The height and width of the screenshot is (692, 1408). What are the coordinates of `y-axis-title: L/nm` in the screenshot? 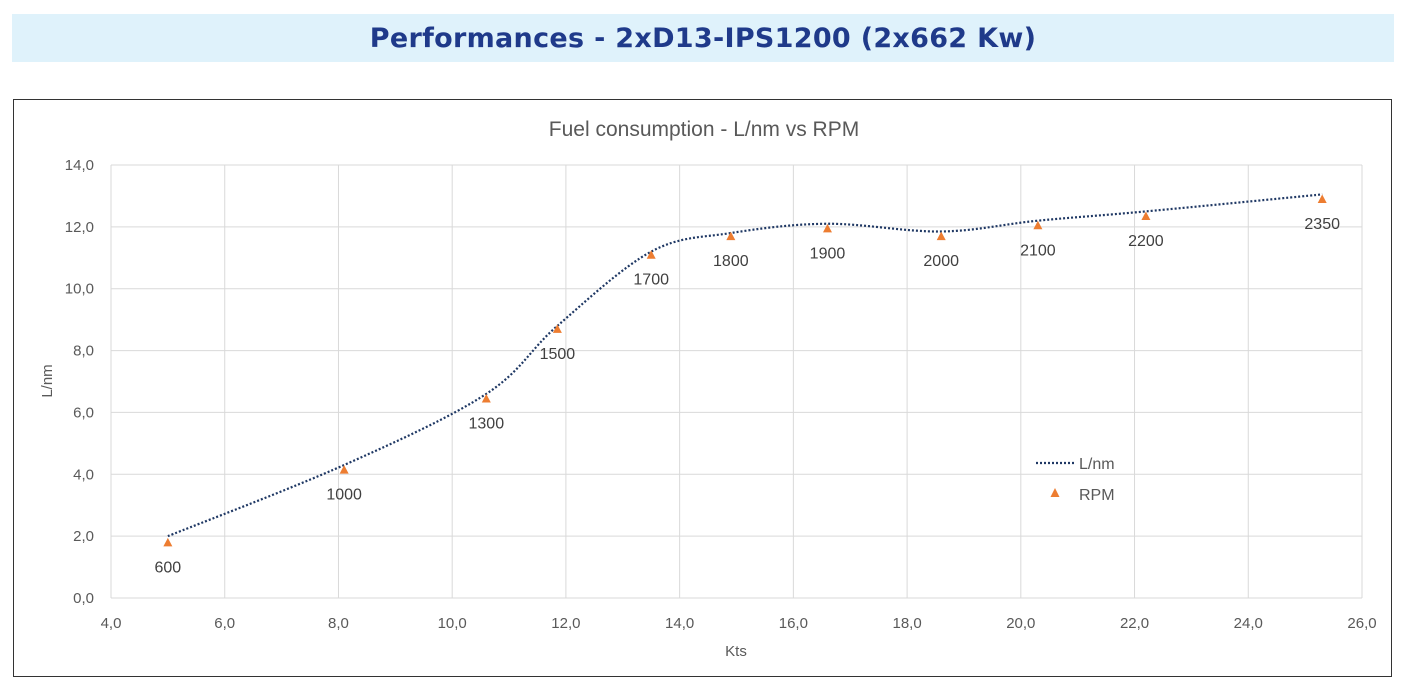 It's located at (47, 380).